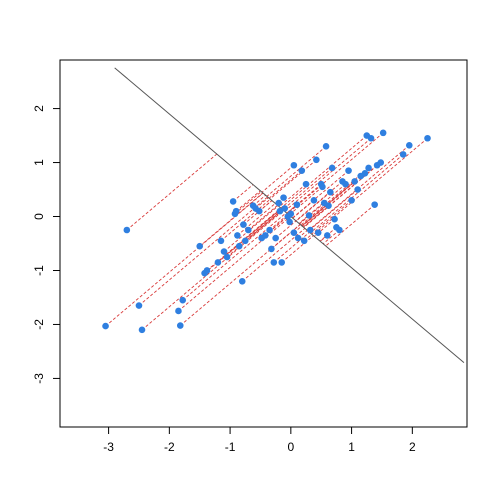  I want to click on y-tick-label: 0, so click(39, 216).